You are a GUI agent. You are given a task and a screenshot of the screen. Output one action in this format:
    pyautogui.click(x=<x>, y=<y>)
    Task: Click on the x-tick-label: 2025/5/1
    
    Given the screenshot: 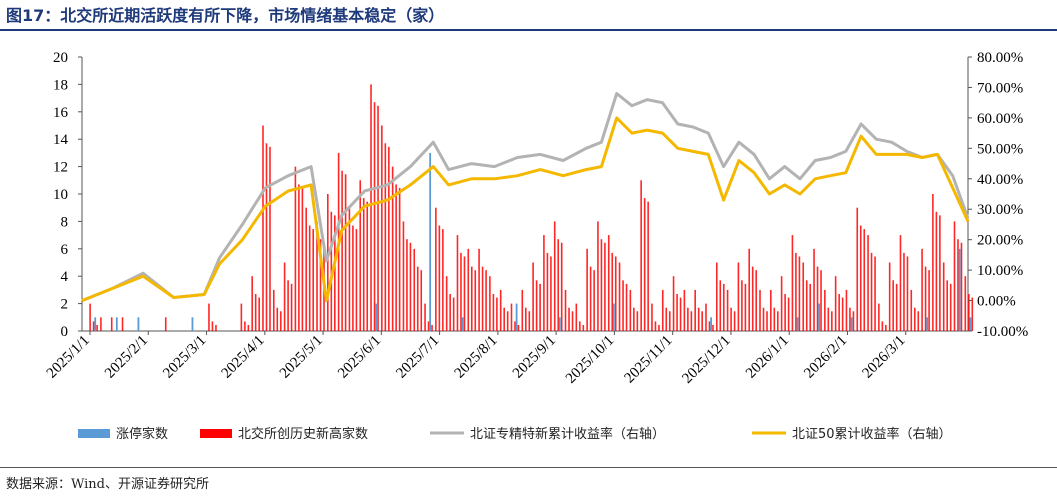 What is the action you would take?
    pyautogui.click(x=301, y=357)
    